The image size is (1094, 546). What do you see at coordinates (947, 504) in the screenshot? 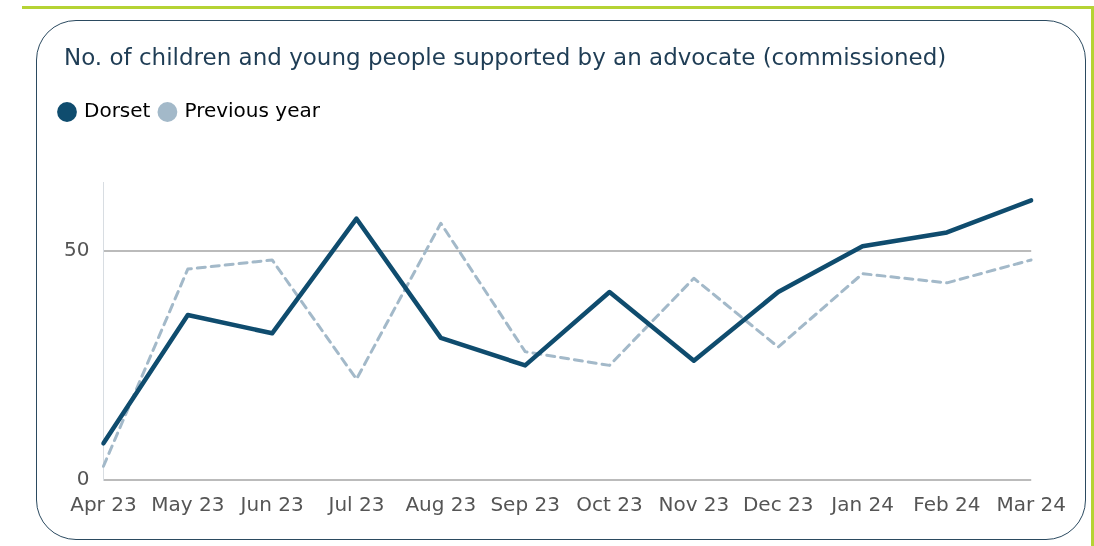
I see `x-tick-label: Feb 24` at bounding box center [947, 504].